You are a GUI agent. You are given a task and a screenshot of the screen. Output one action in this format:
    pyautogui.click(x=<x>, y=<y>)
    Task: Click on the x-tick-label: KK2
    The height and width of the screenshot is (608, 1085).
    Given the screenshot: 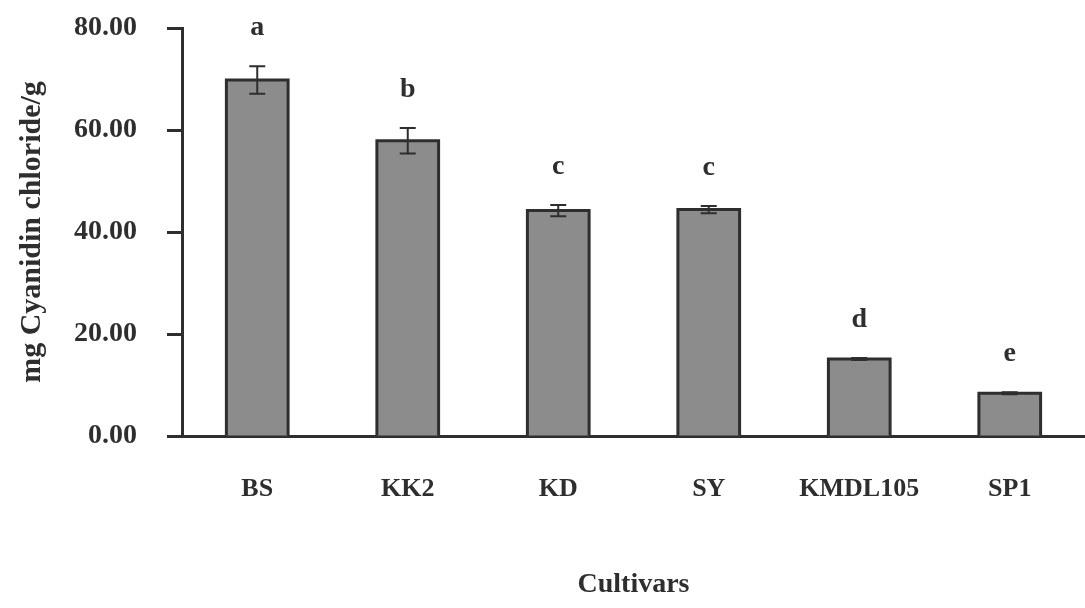 What is the action you would take?
    pyautogui.click(x=408, y=488)
    